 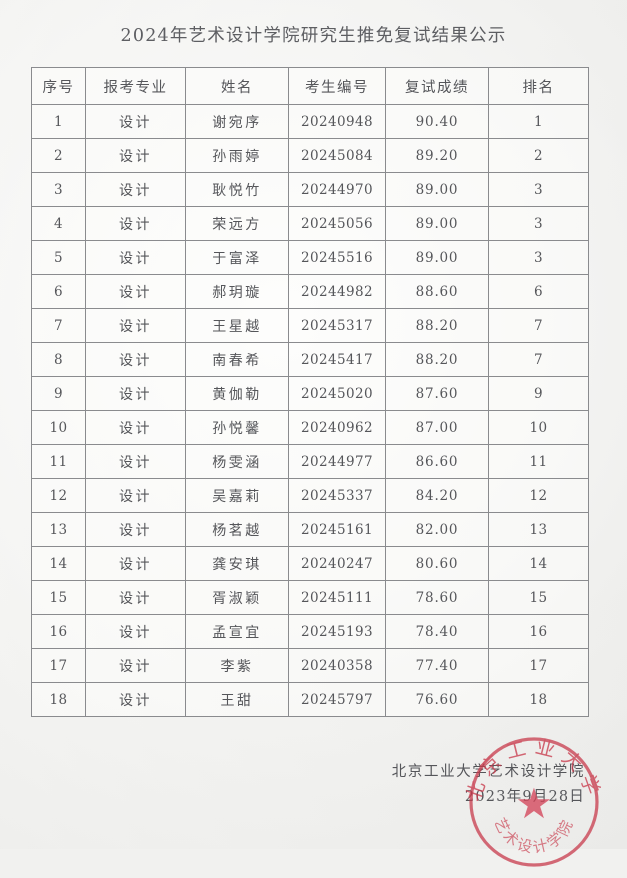 What do you see at coordinates (437, 461) in the screenshot?
I see `cell-score: 86.60` at bounding box center [437, 461].